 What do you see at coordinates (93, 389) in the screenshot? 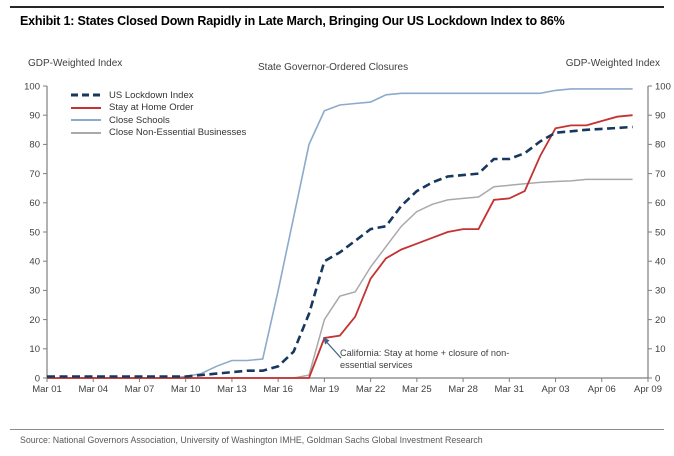
I see `x-tick-label: Mar 04` at bounding box center [93, 389].